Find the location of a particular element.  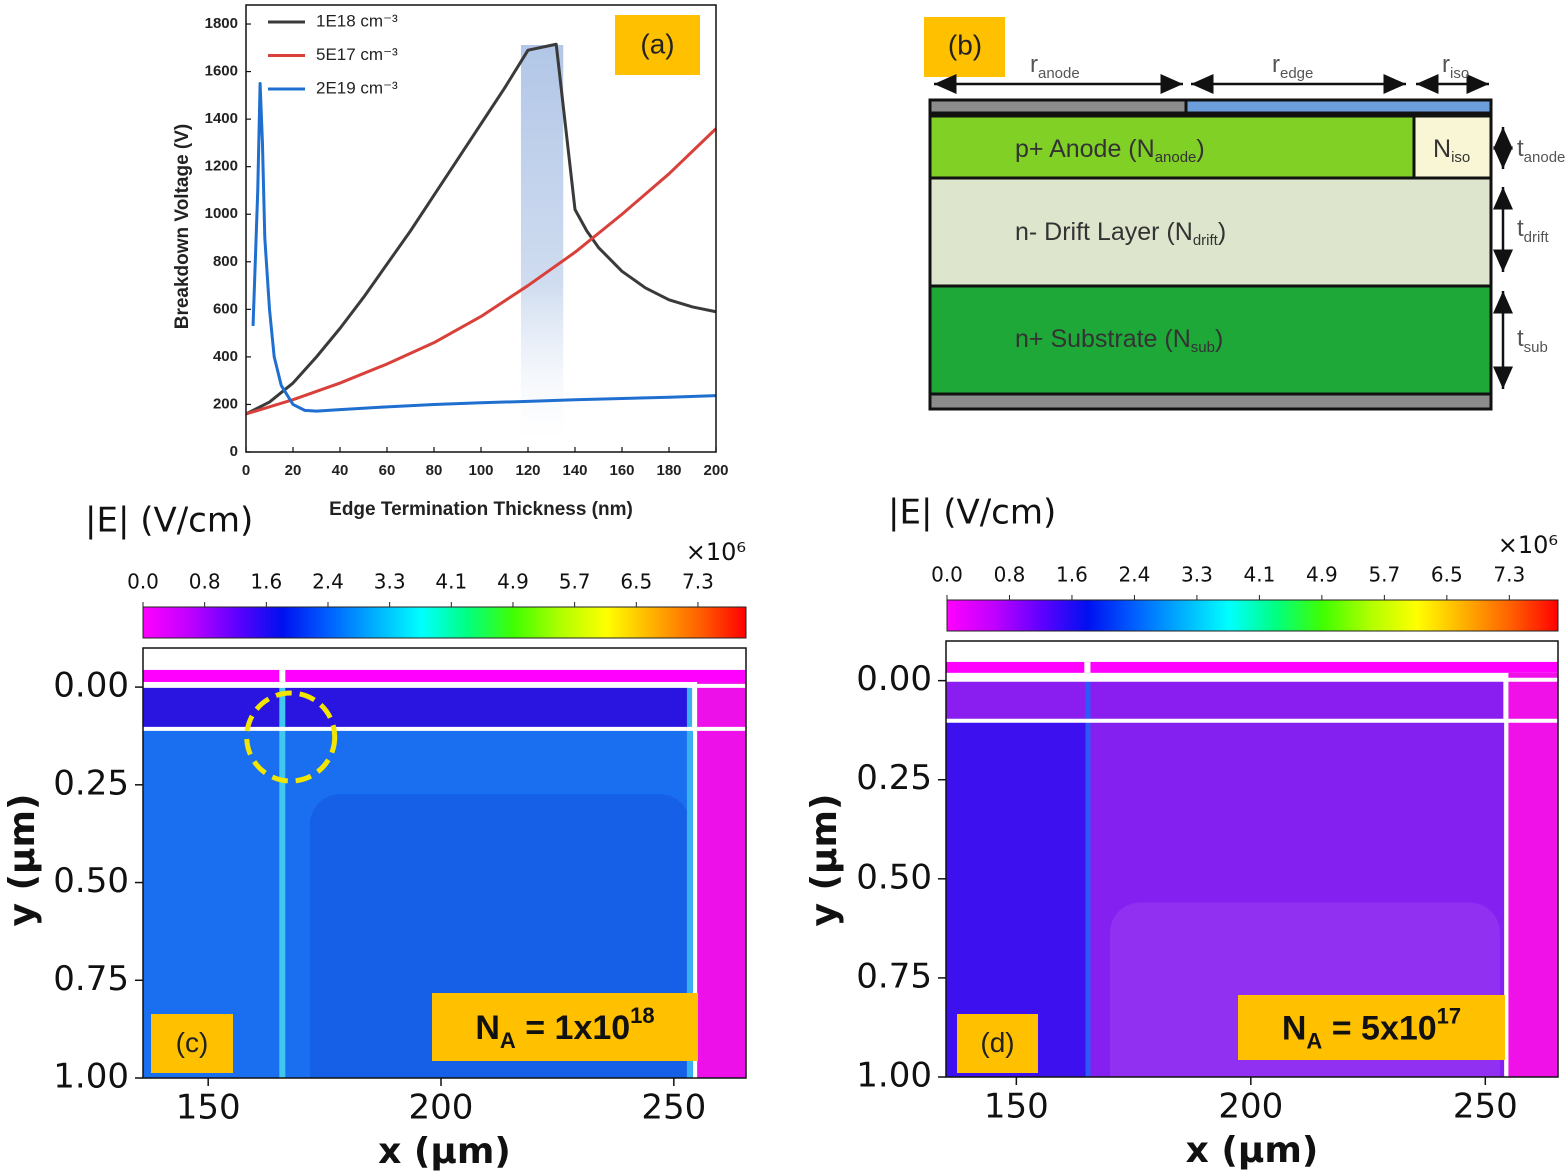

panel-label: (d) is located at coordinates (997, 1042).